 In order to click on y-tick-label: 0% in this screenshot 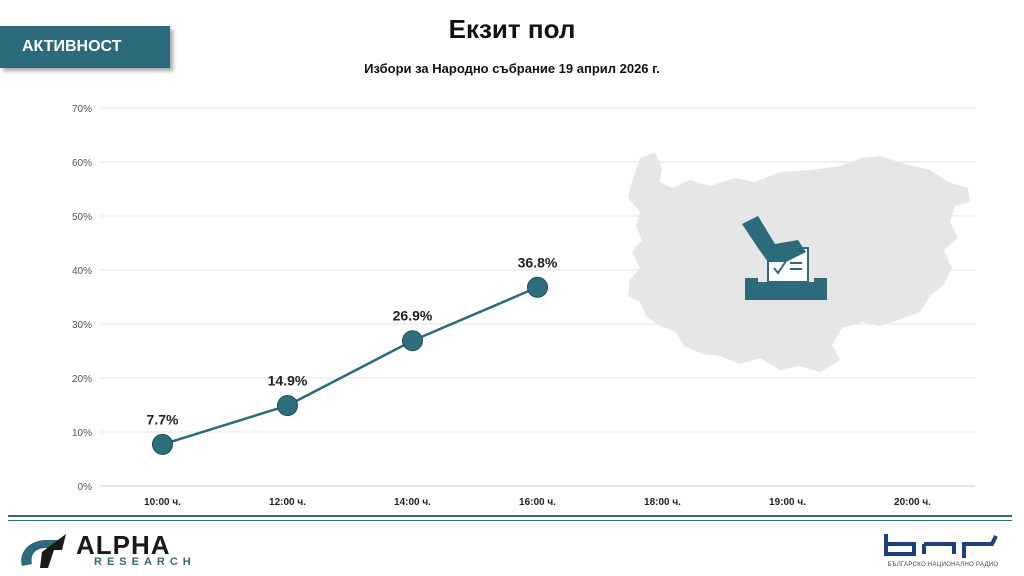, I will do `click(85, 487)`.